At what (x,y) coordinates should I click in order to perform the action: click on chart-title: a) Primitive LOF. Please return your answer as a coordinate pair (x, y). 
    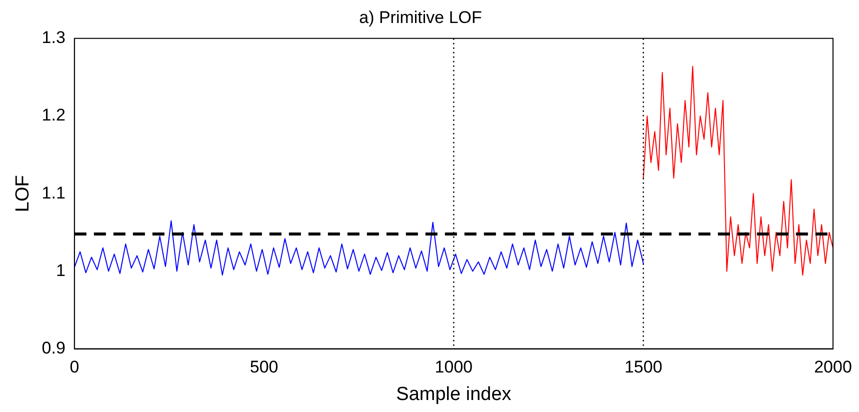
    Looking at the image, I should click on (420, 17).